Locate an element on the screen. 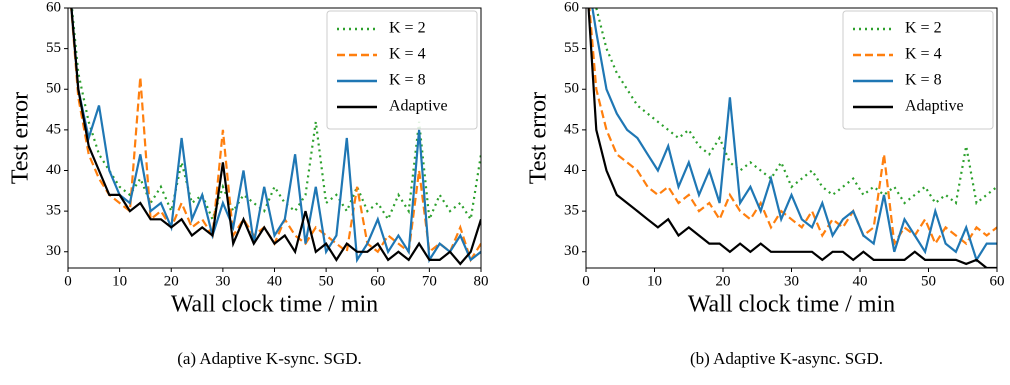  x-tick-label: 80 is located at coordinates (481, 281).